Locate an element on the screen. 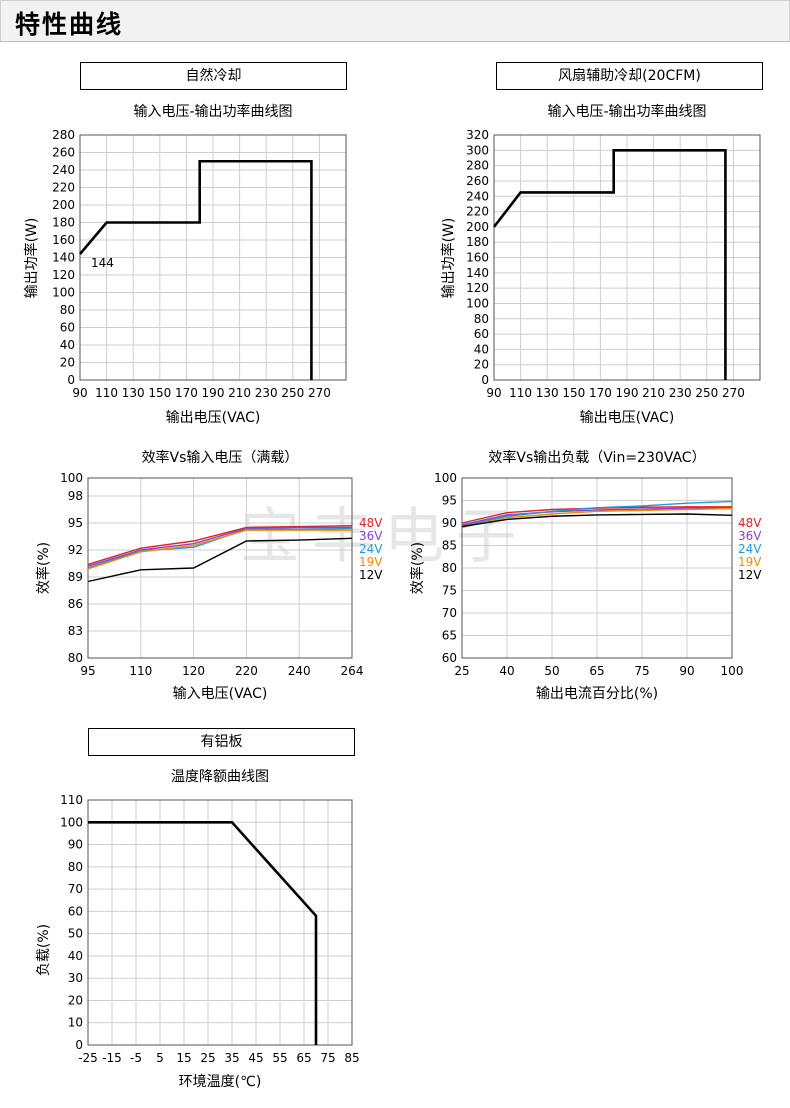 The image size is (790, 1108). y-tick-label: 70 is located at coordinates (75, 889).